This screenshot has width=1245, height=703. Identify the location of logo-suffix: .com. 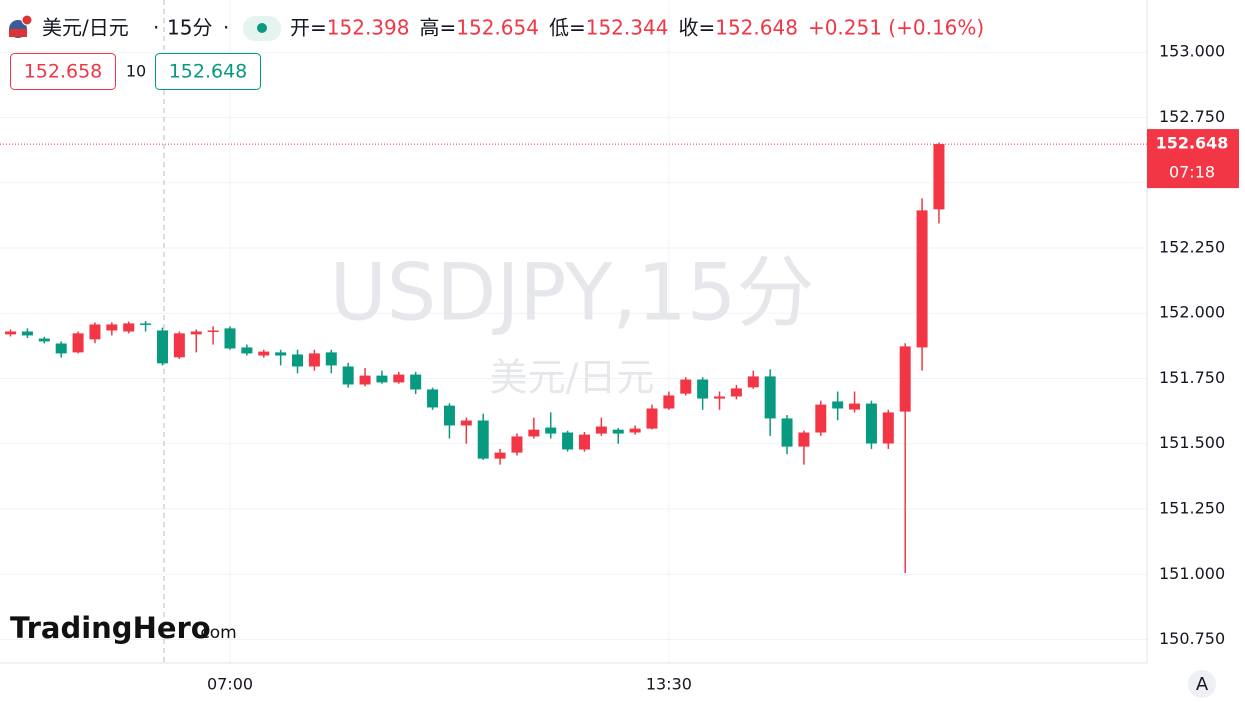
(216, 633).